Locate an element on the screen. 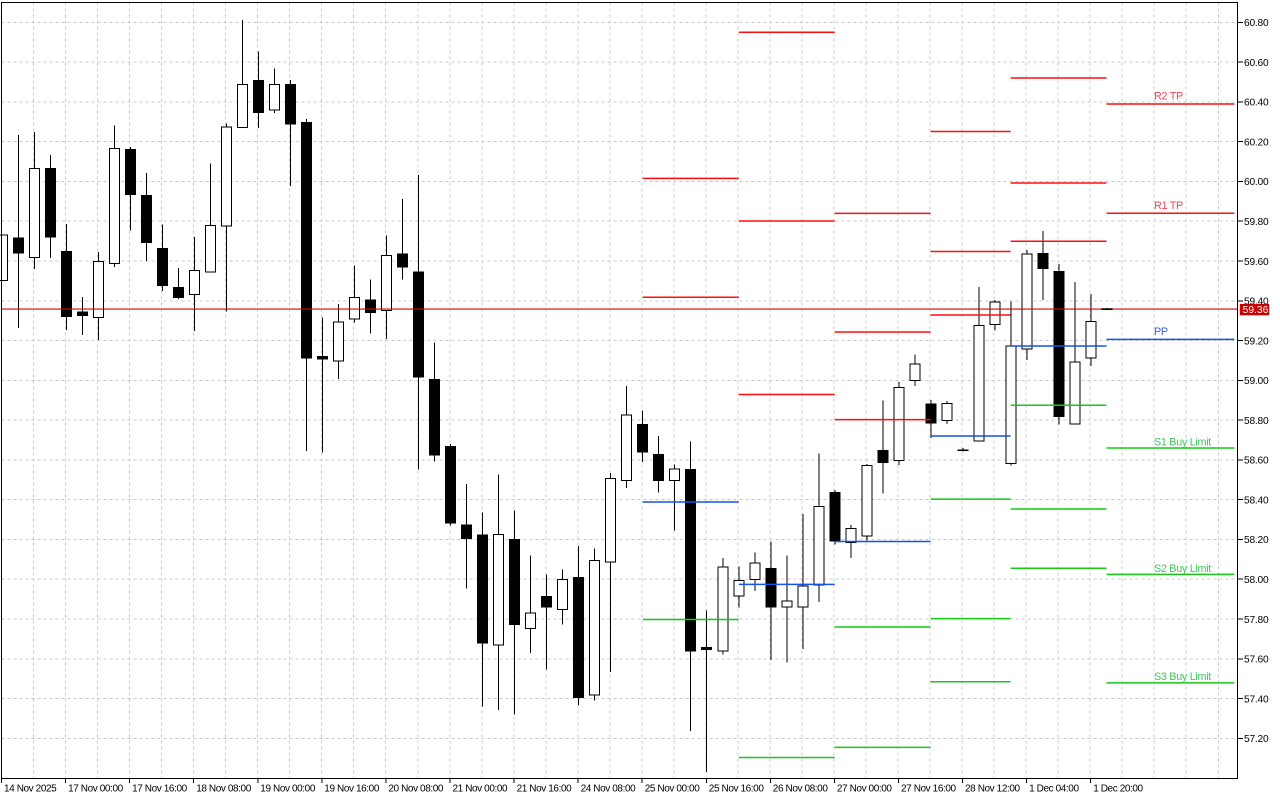 Image resolution: width=1280 pixels, height=800 pixels. svg-text: 26 Nov 08:00 is located at coordinates (801, 788).